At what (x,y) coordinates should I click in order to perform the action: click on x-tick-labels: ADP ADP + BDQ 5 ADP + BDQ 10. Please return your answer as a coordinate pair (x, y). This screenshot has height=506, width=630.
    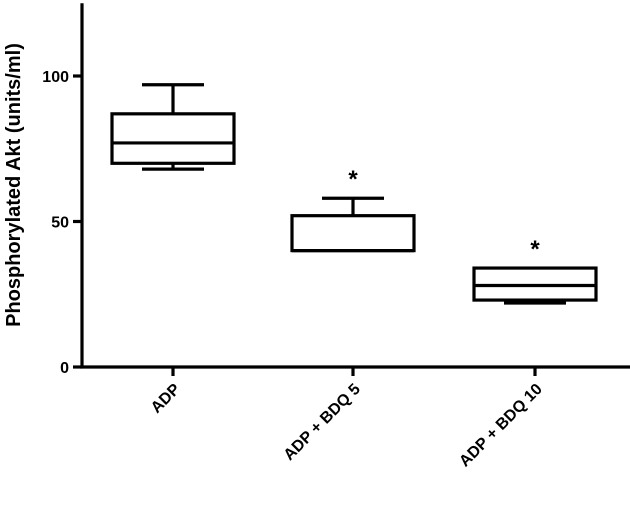
    Looking at the image, I should click on (347, 426).